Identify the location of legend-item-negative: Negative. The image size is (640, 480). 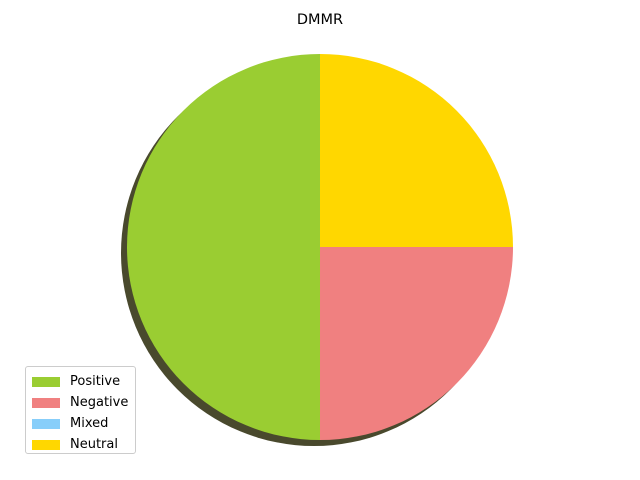
(80, 402).